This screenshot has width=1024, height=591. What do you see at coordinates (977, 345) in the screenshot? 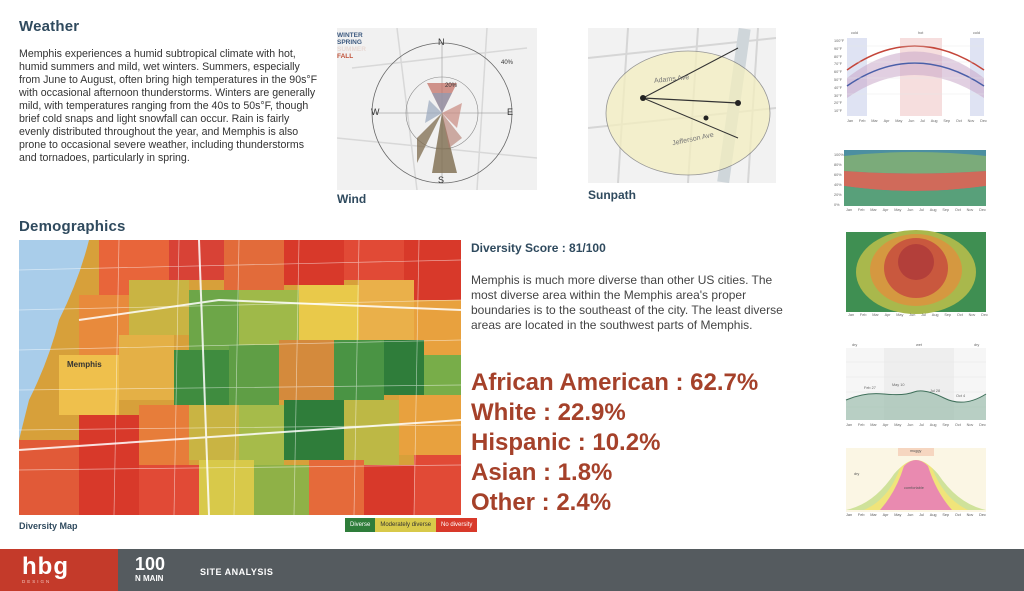
I see `daylight-season-dry-2: dry` at bounding box center [977, 345].